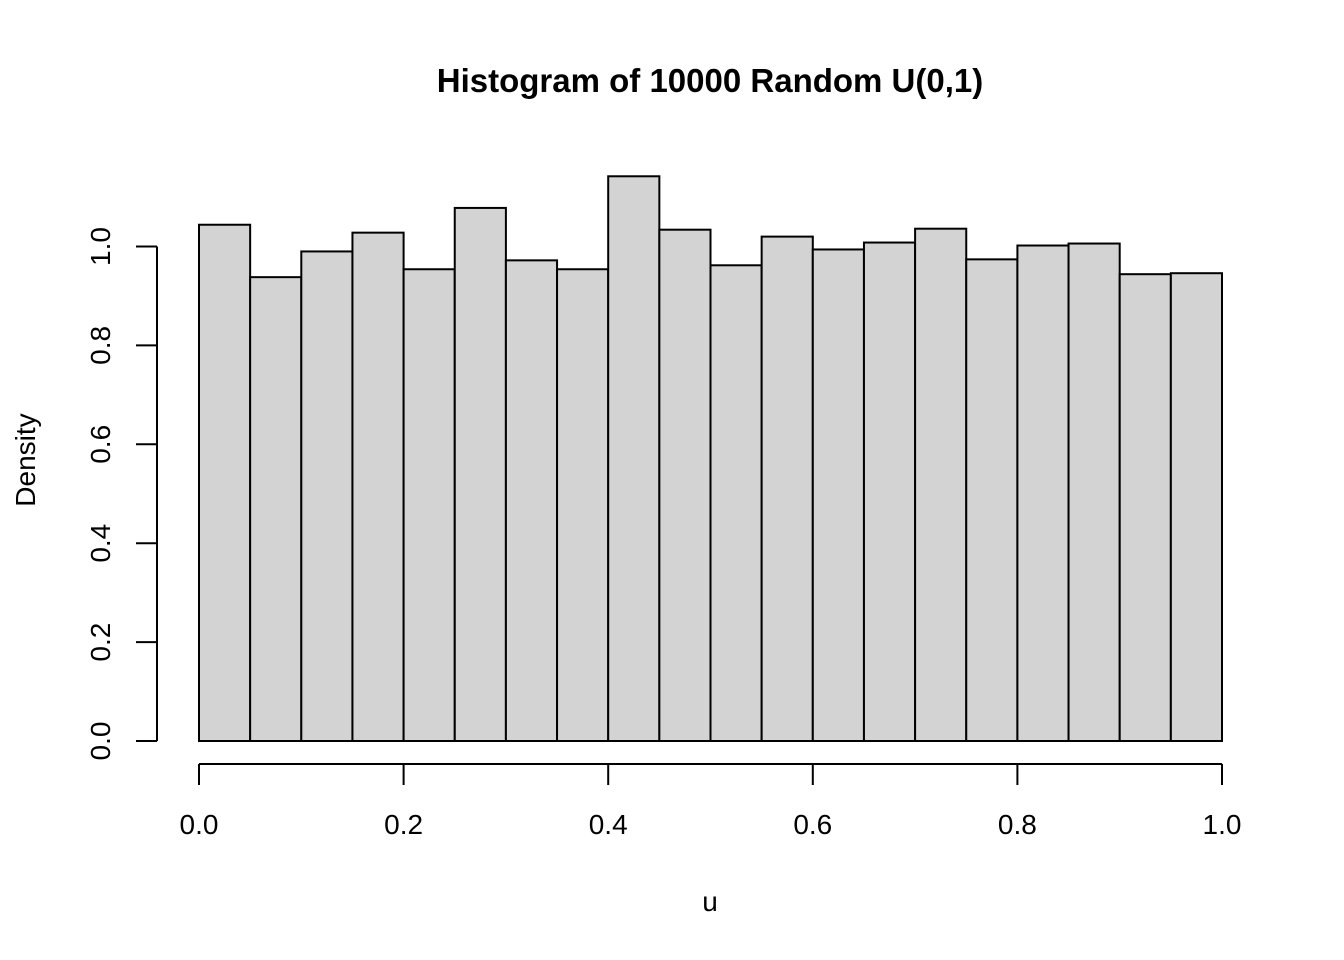  What do you see at coordinates (1017, 824) in the screenshot?
I see `x-tick-label: 0.8` at bounding box center [1017, 824].